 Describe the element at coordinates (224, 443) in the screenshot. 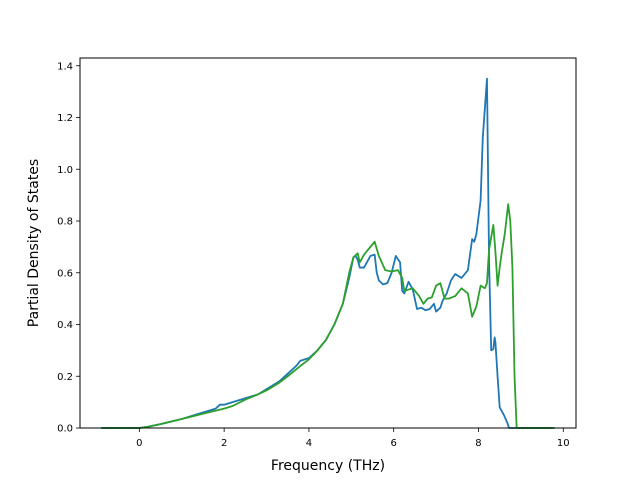

I see `x-tick-label: 2` at that location.